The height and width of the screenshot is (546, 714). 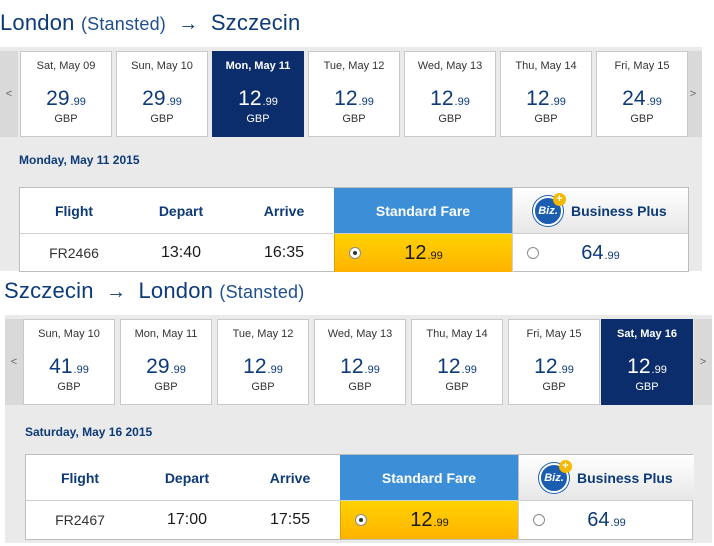 I want to click on destination-city: Szczecin, so click(x=255, y=22).